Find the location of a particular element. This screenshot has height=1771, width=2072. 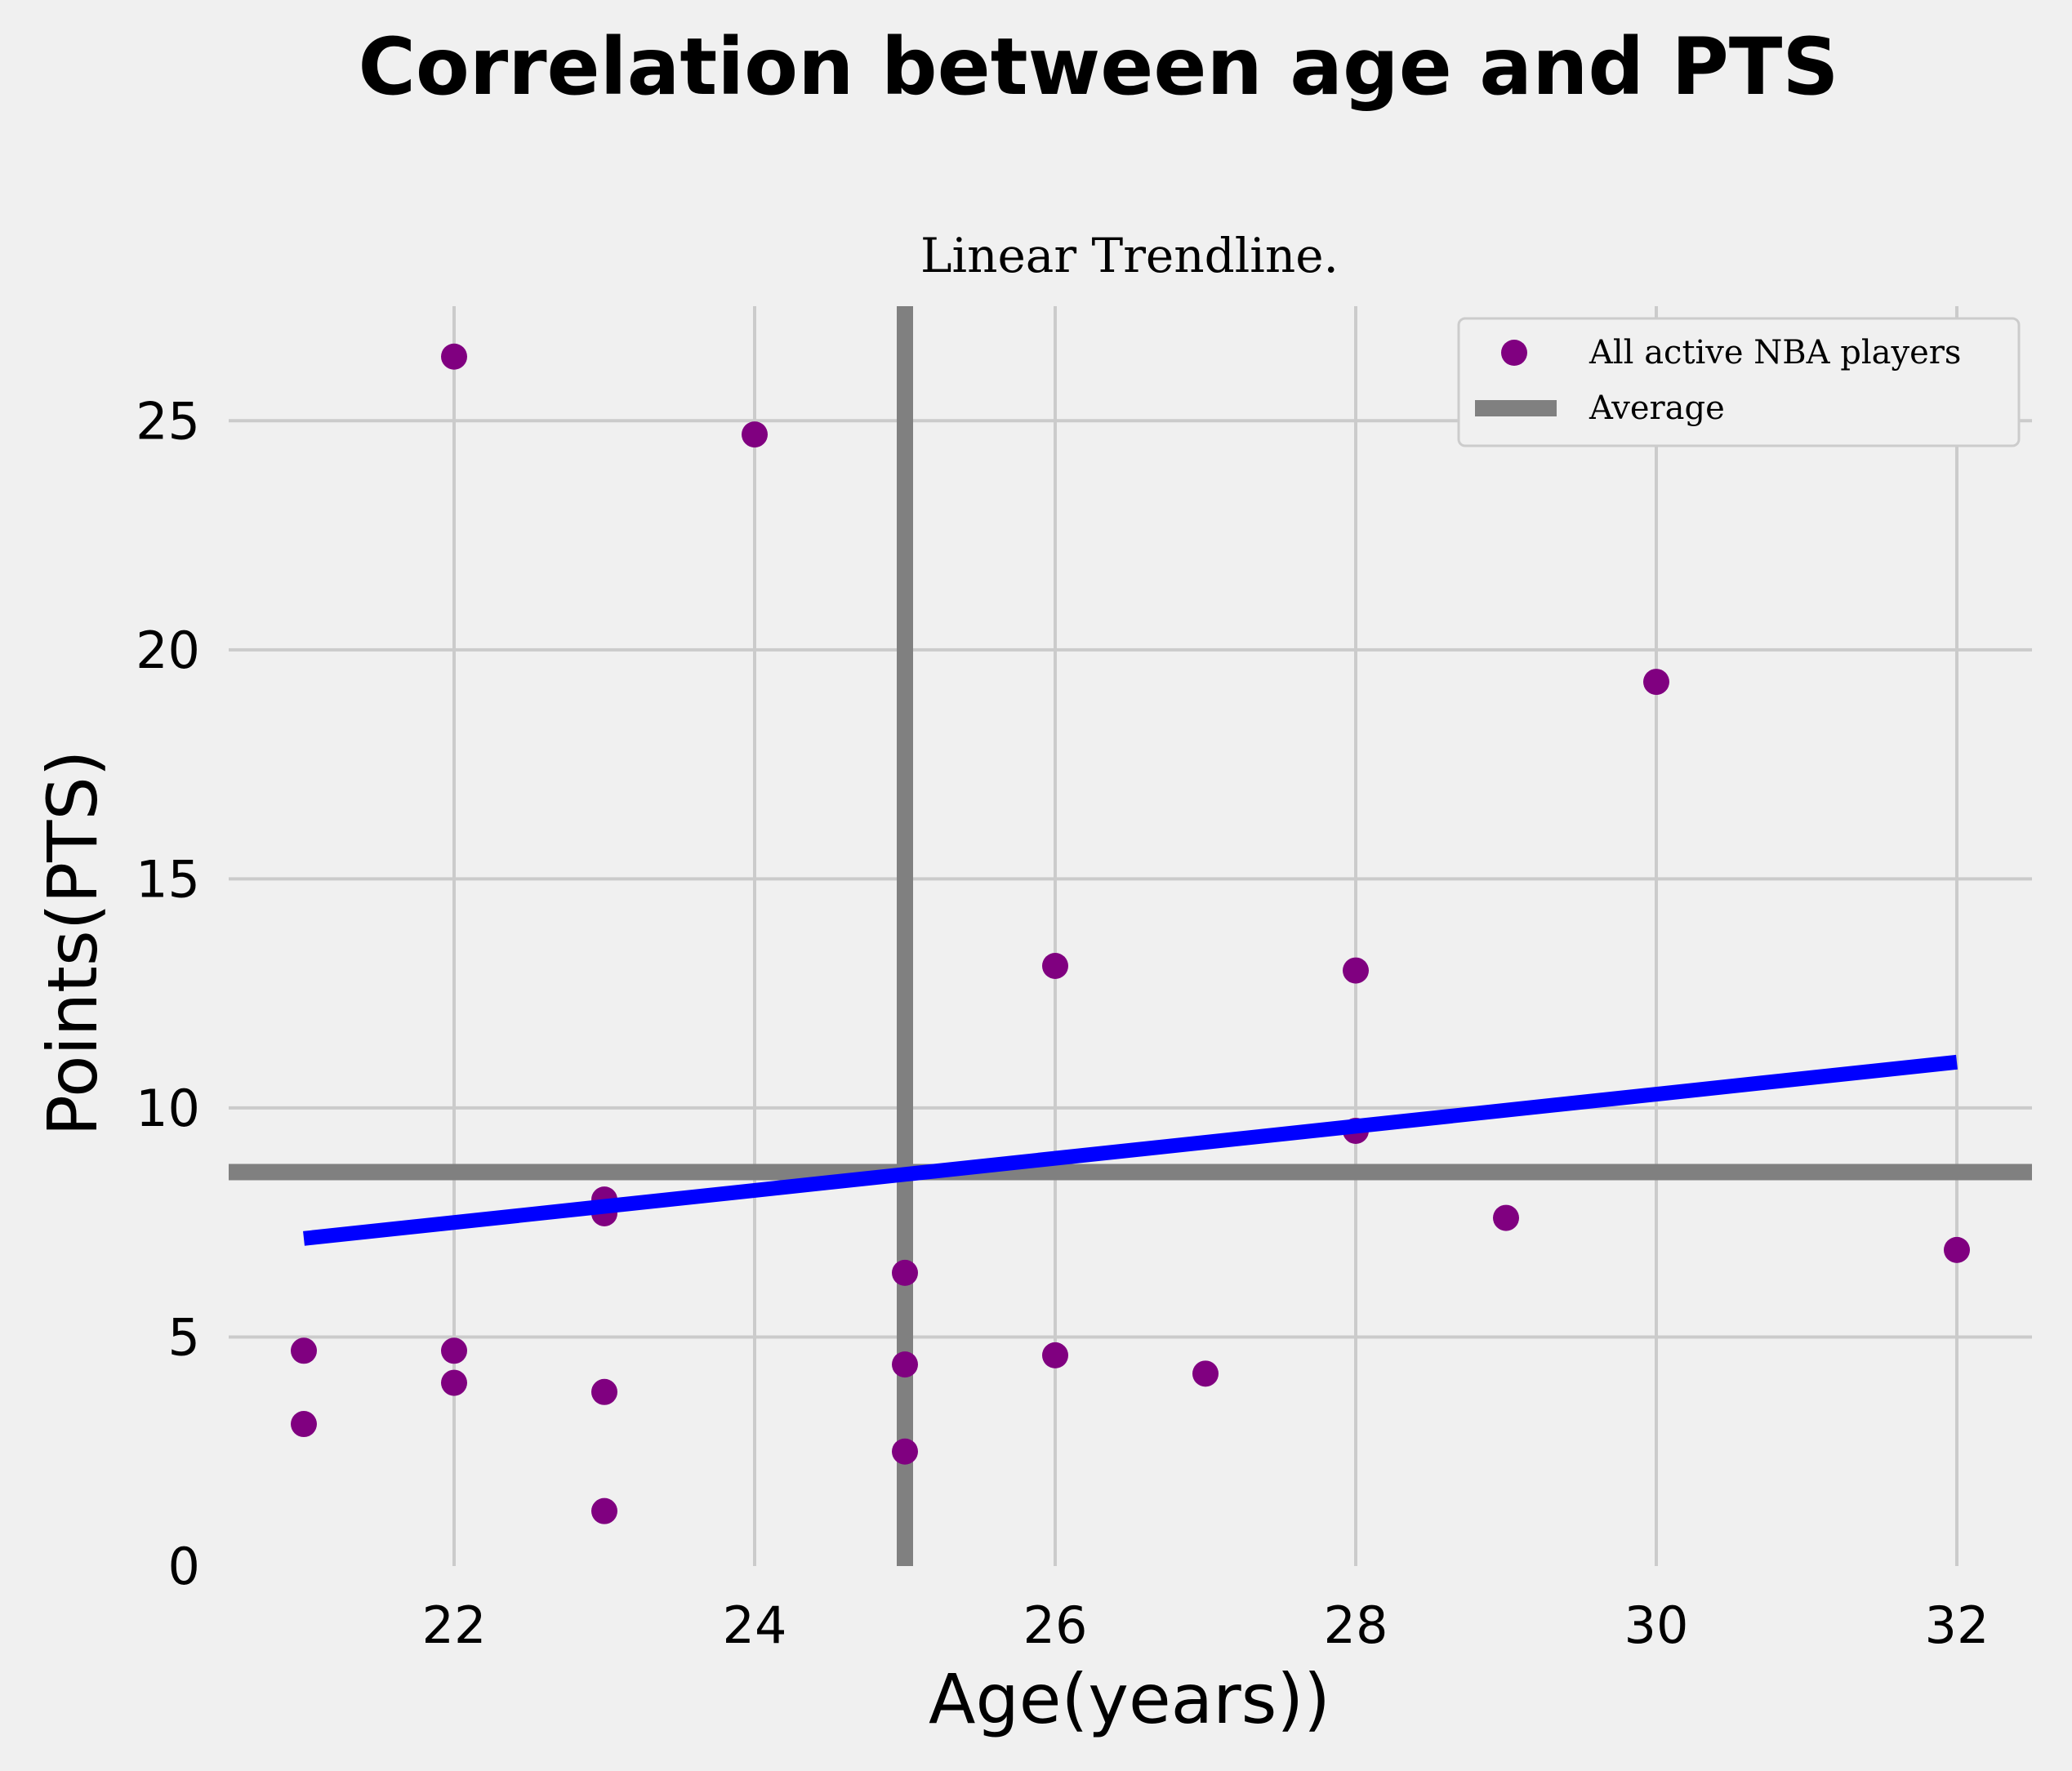

y-tick-label: 20 is located at coordinates (168, 650).